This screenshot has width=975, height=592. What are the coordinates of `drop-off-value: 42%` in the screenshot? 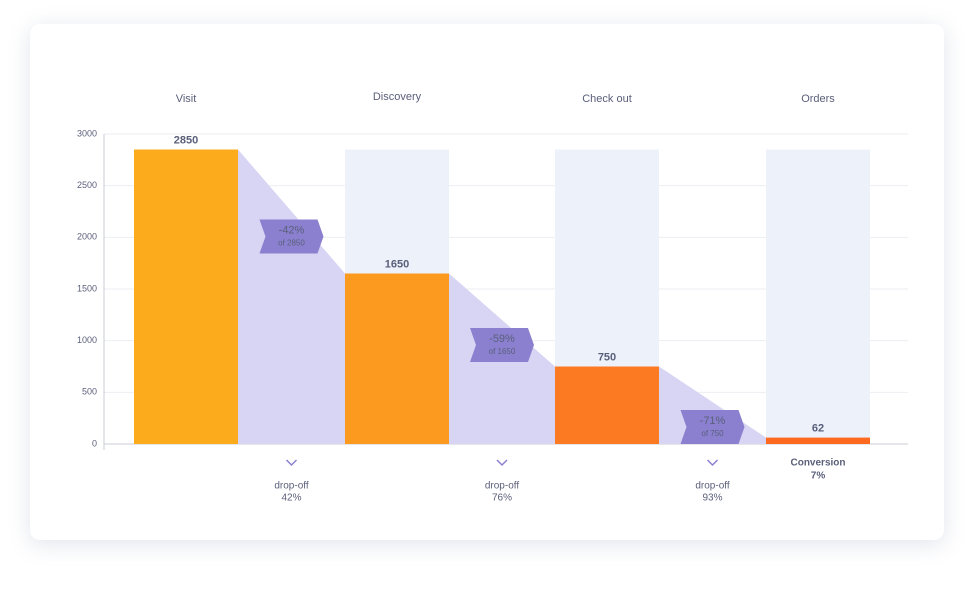 It's located at (291, 498).